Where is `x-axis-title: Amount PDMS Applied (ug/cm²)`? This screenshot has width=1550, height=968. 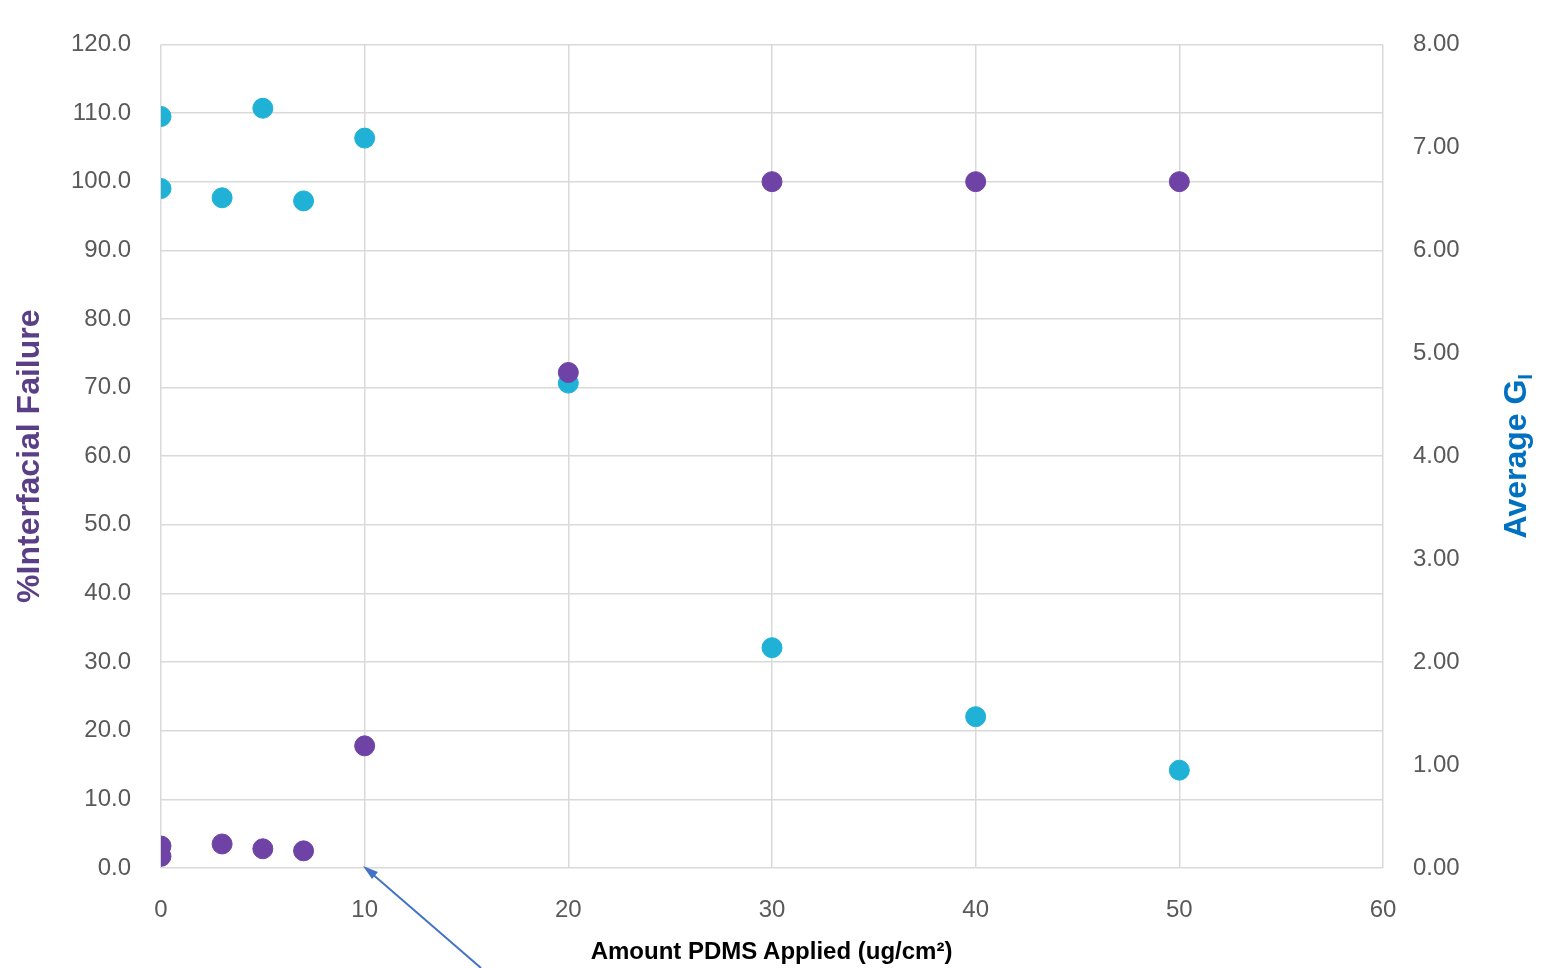
x-axis-title: Amount PDMS Applied (ug/cm²) is located at coordinates (771, 950).